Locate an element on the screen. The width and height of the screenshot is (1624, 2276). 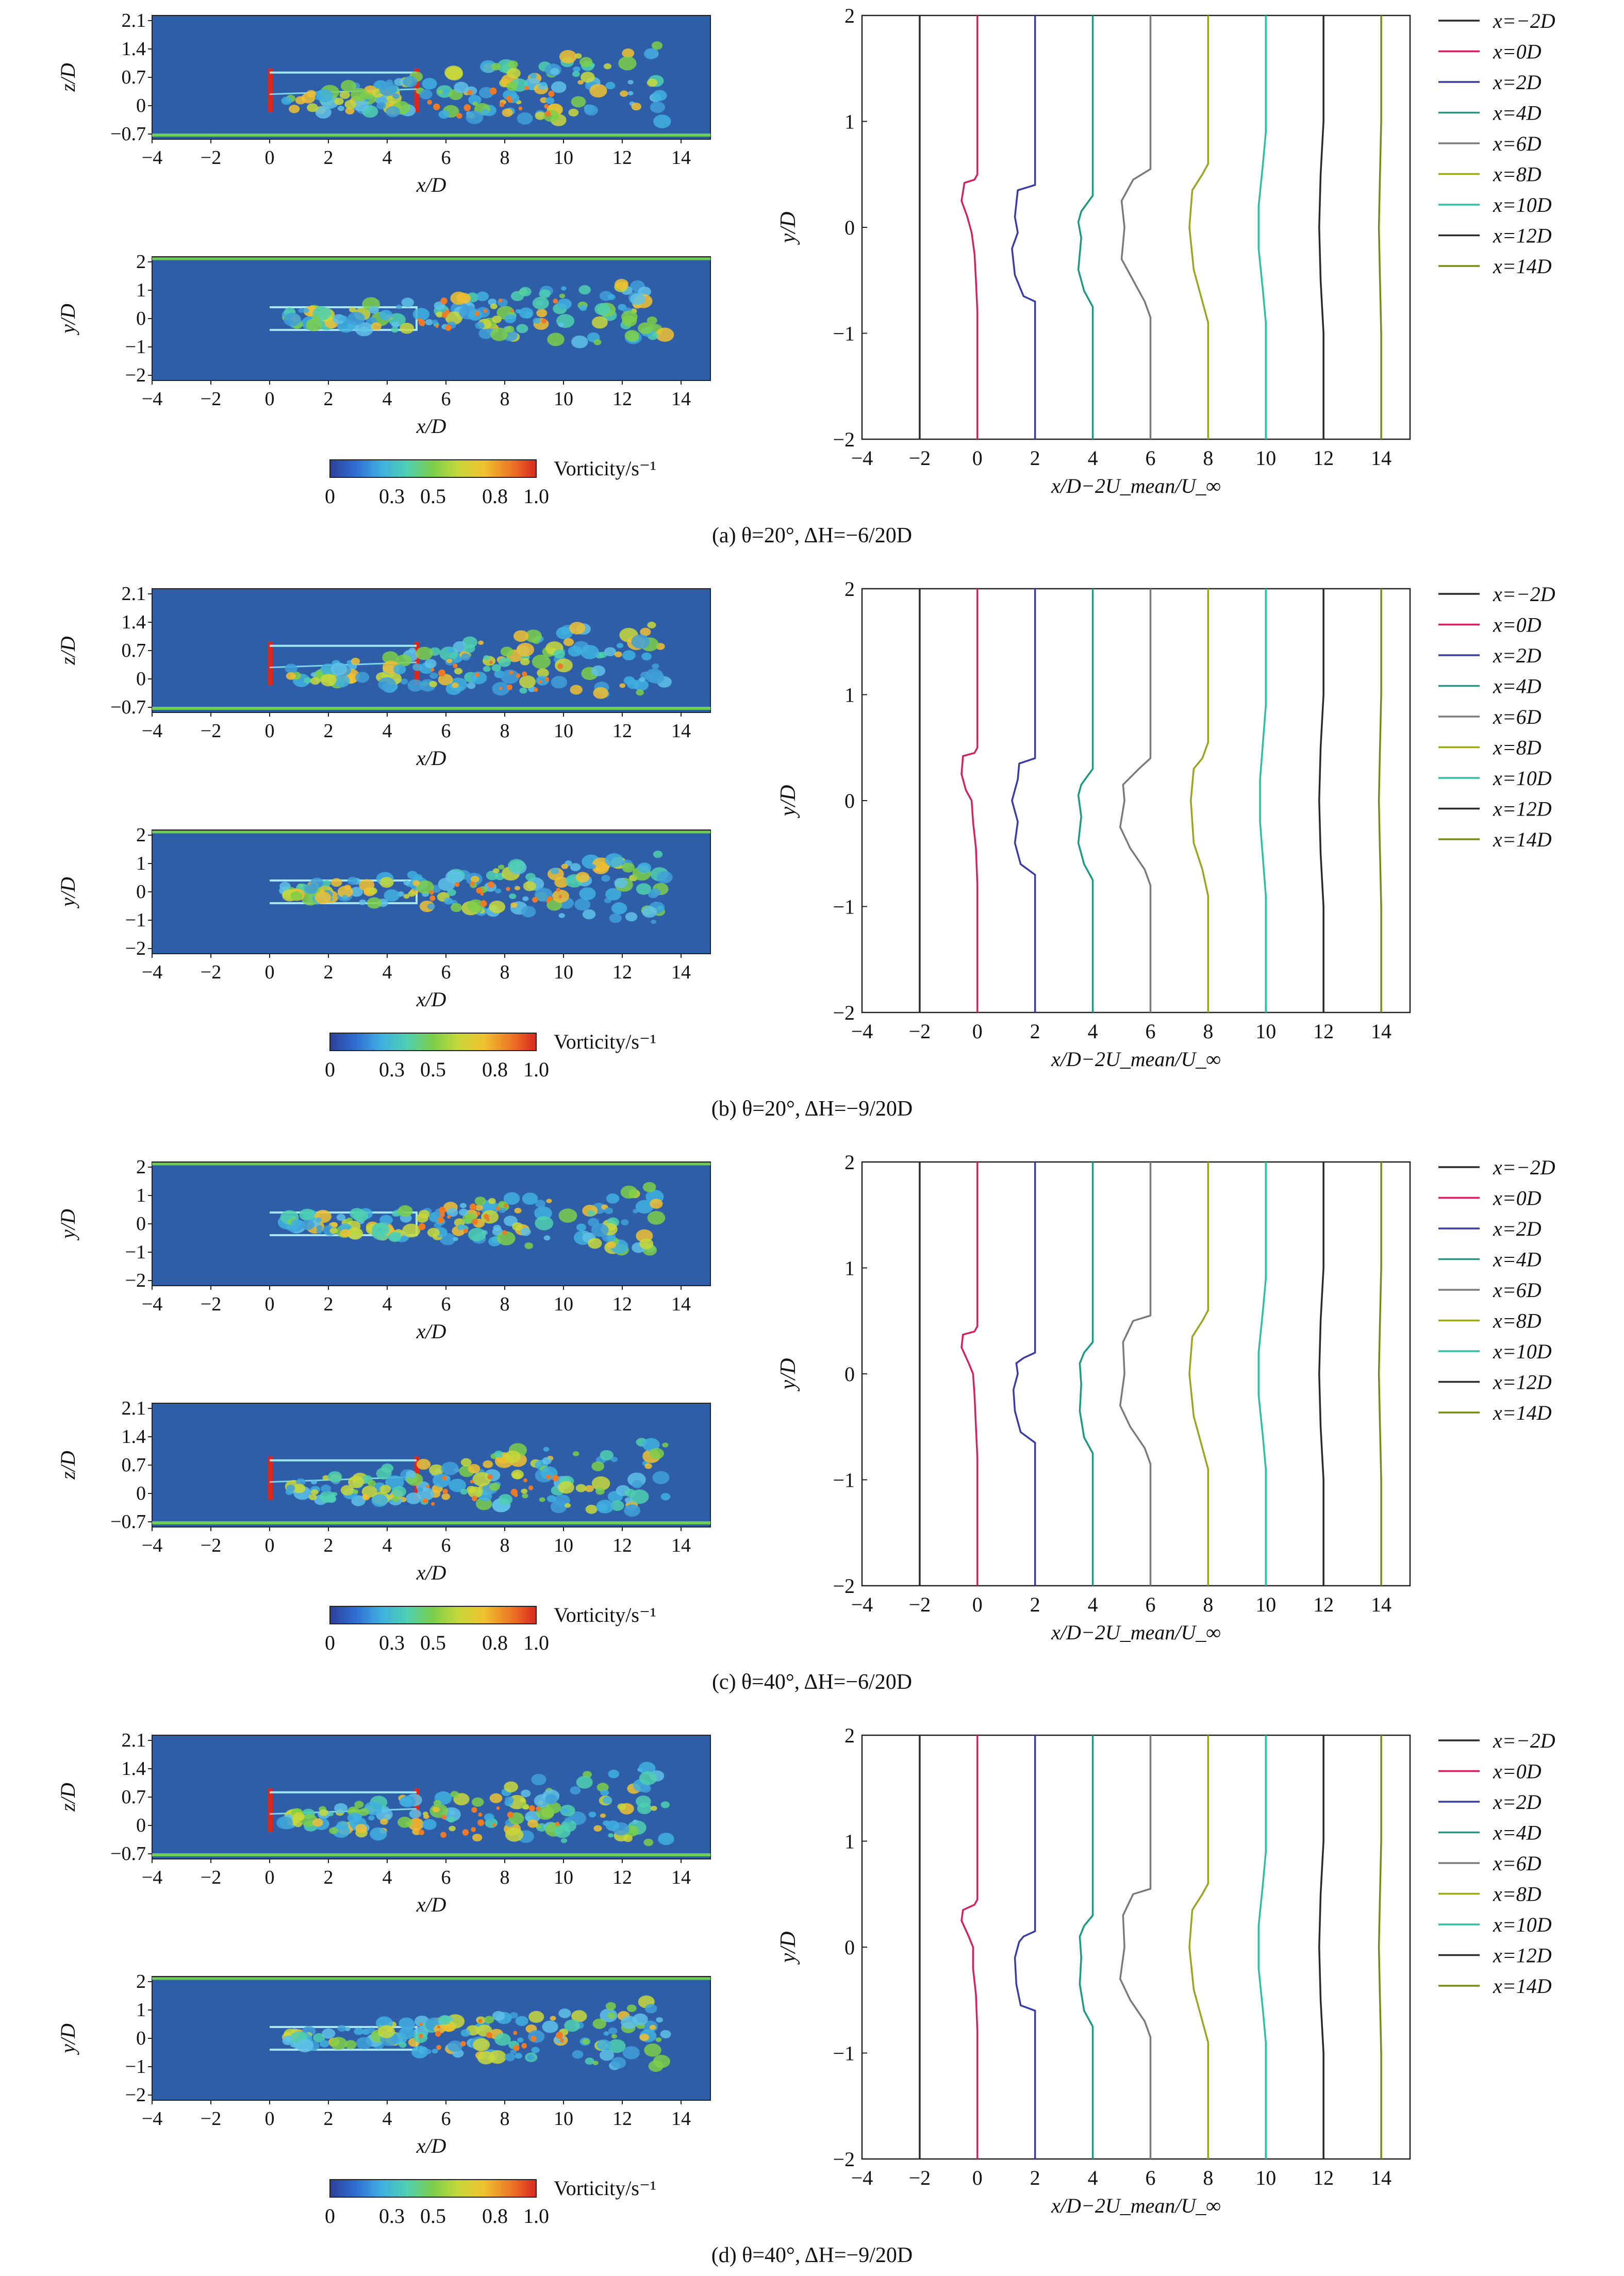
colorbar-tick-label: 0.3 is located at coordinates (392, 496).